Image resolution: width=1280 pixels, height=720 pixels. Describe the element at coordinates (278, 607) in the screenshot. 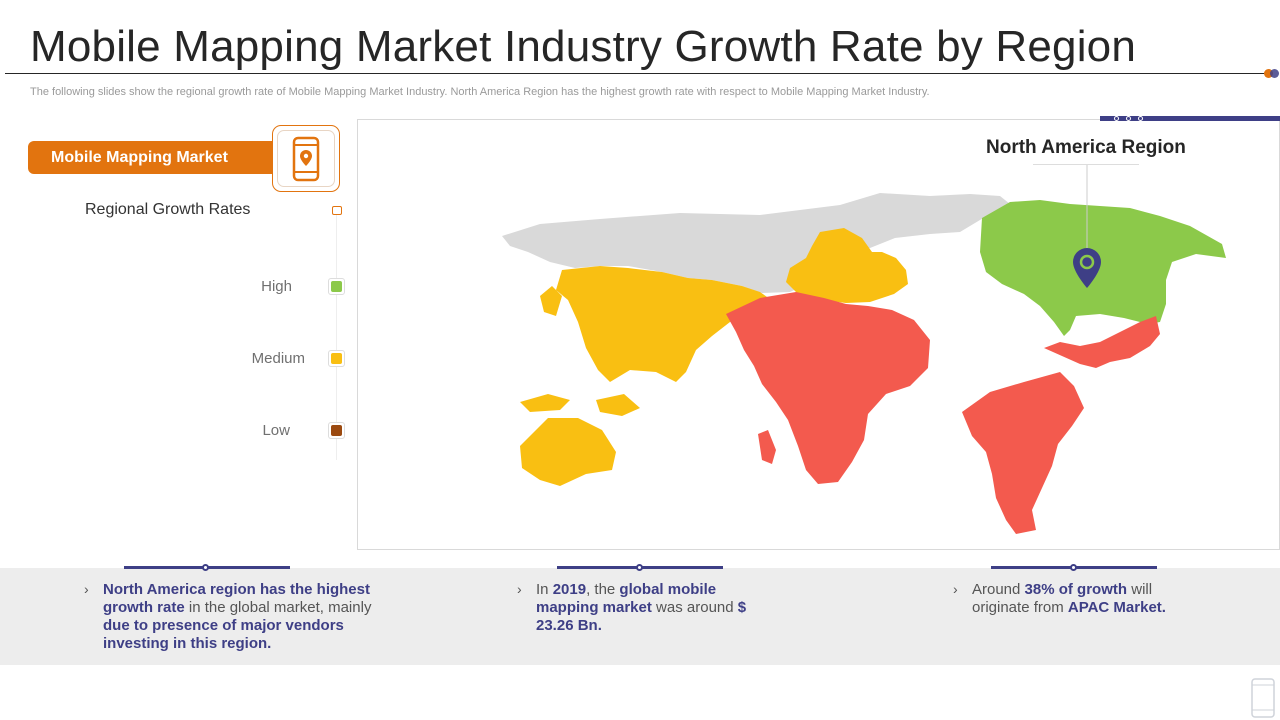

I see `key-point-1-text-2: in the global market, mainly` at that location.